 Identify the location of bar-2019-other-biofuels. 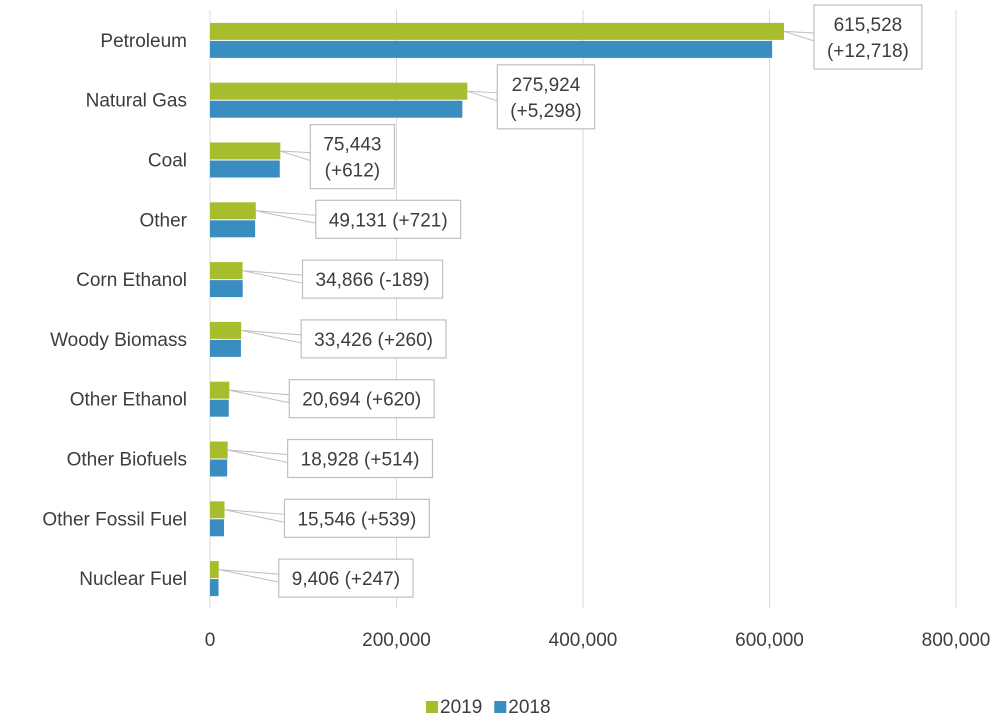
(219, 450).